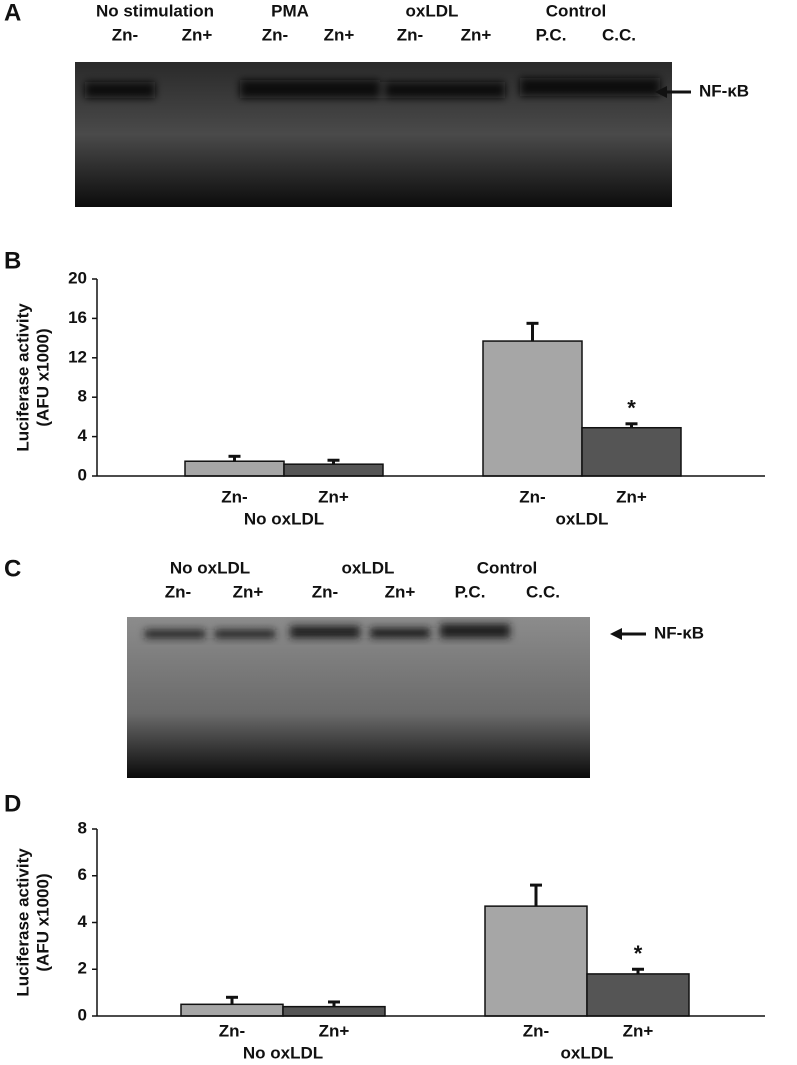 This screenshot has height=1065, width=797. Describe the element at coordinates (82, 874) in the screenshot. I see `y-tick-label: 6` at that location.